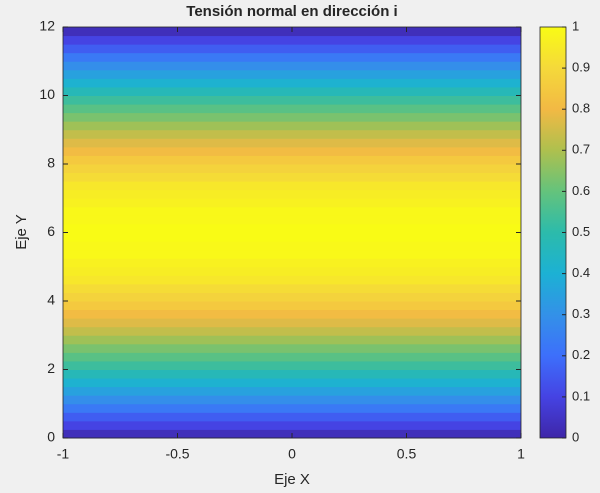  Describe the element at coordinates (553, 232) in the screenshot. I see `colorbar` at that location.